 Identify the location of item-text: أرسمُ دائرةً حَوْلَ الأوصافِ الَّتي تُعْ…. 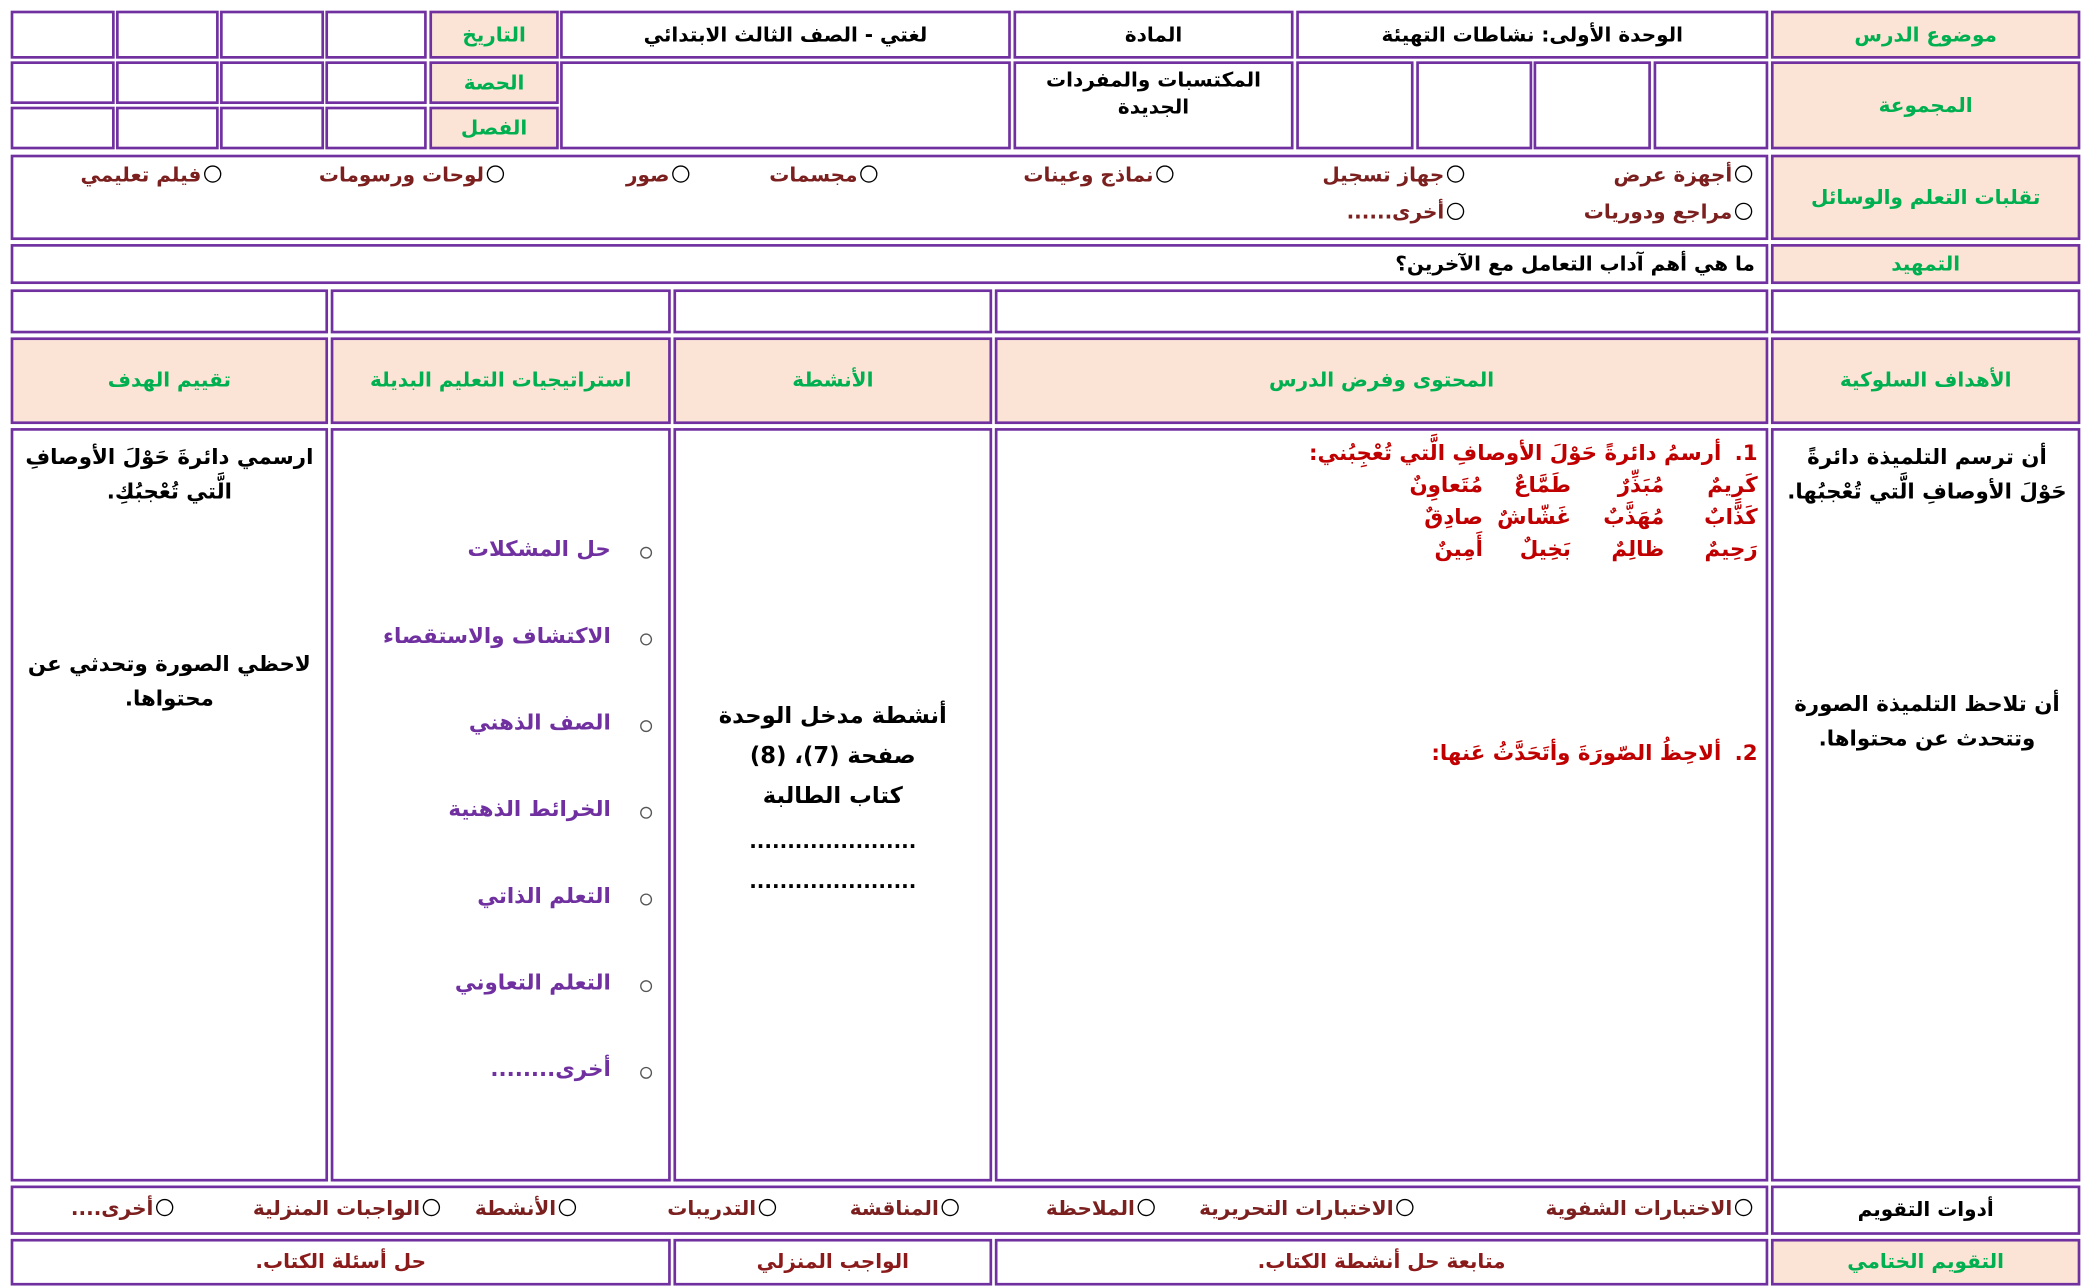
(1515, 453).